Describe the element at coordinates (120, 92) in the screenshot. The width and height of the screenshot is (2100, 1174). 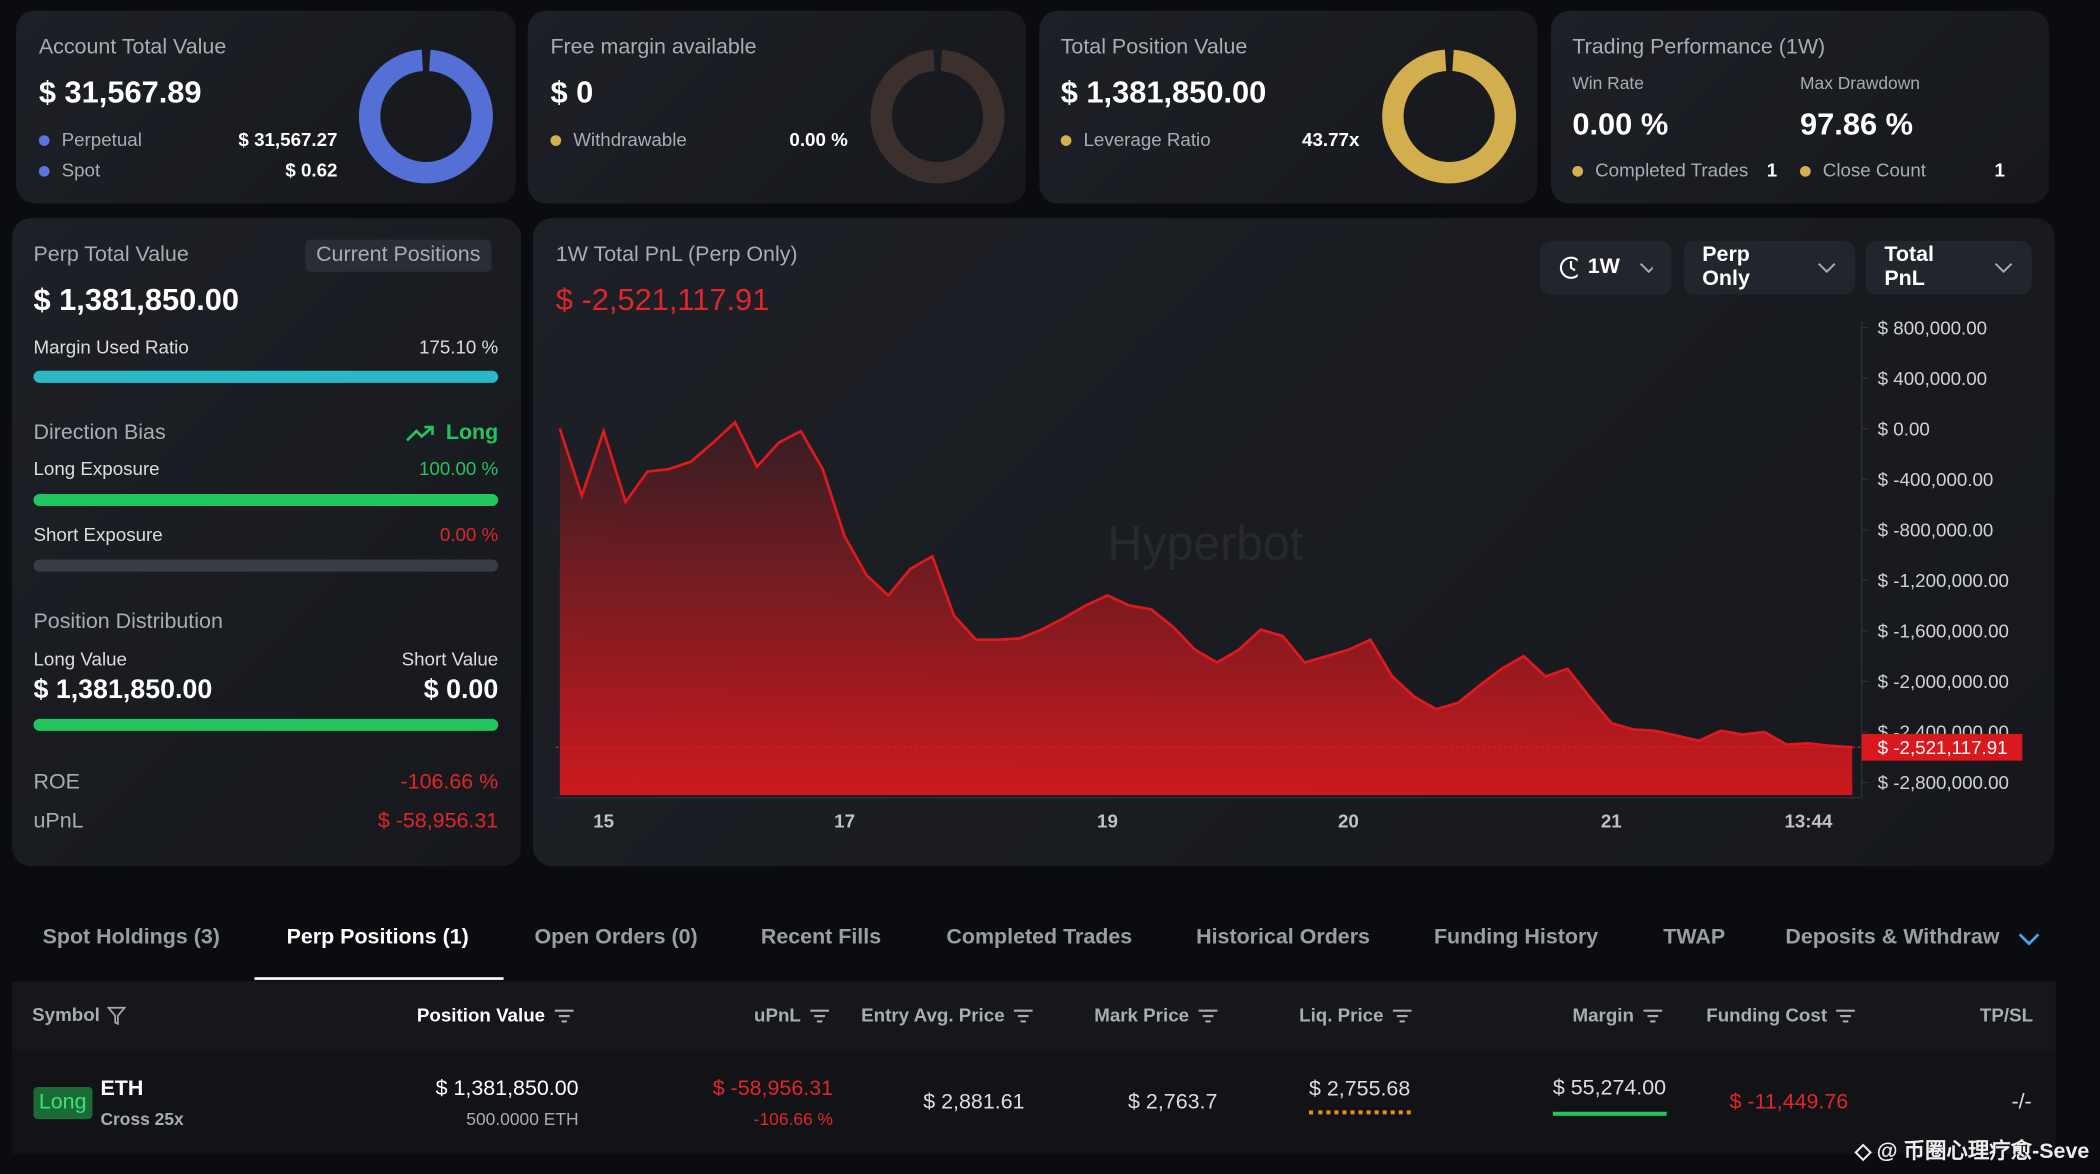
I see `card-value: $ 31,567.89` at that location.